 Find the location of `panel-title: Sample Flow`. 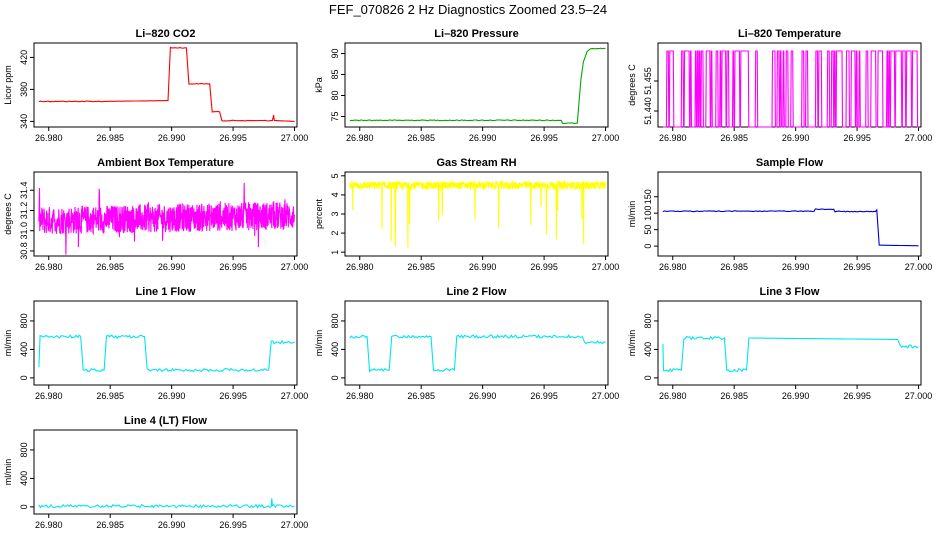

panel-title: Sample Flow is located at coordinates (790, 163).